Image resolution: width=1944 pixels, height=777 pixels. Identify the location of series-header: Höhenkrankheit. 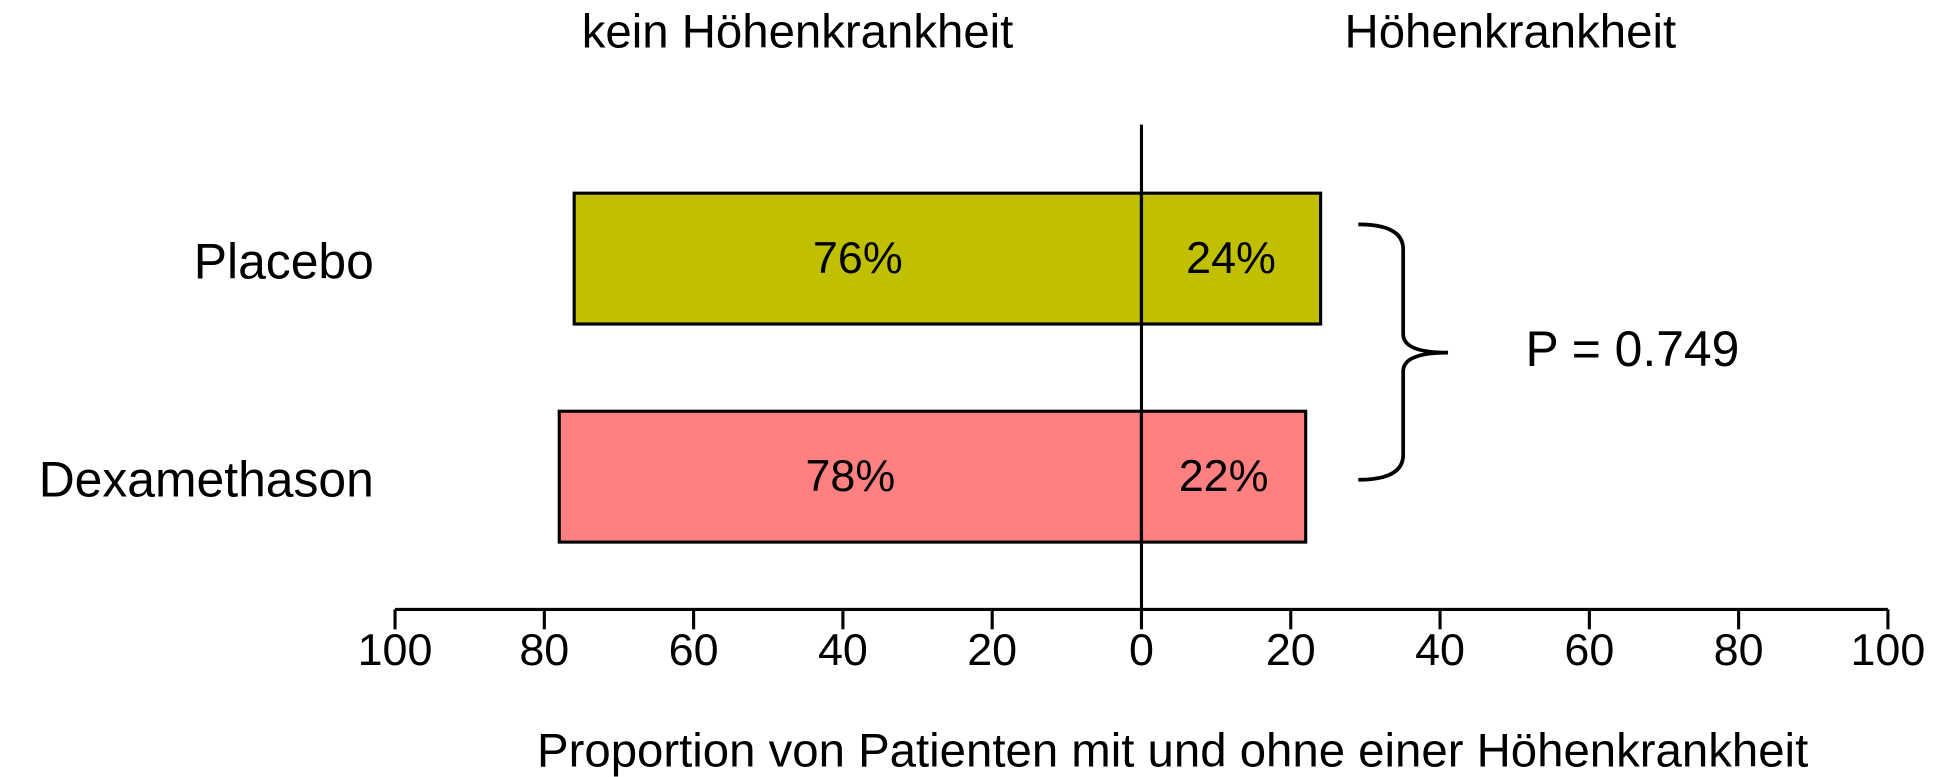
(1511, 31).